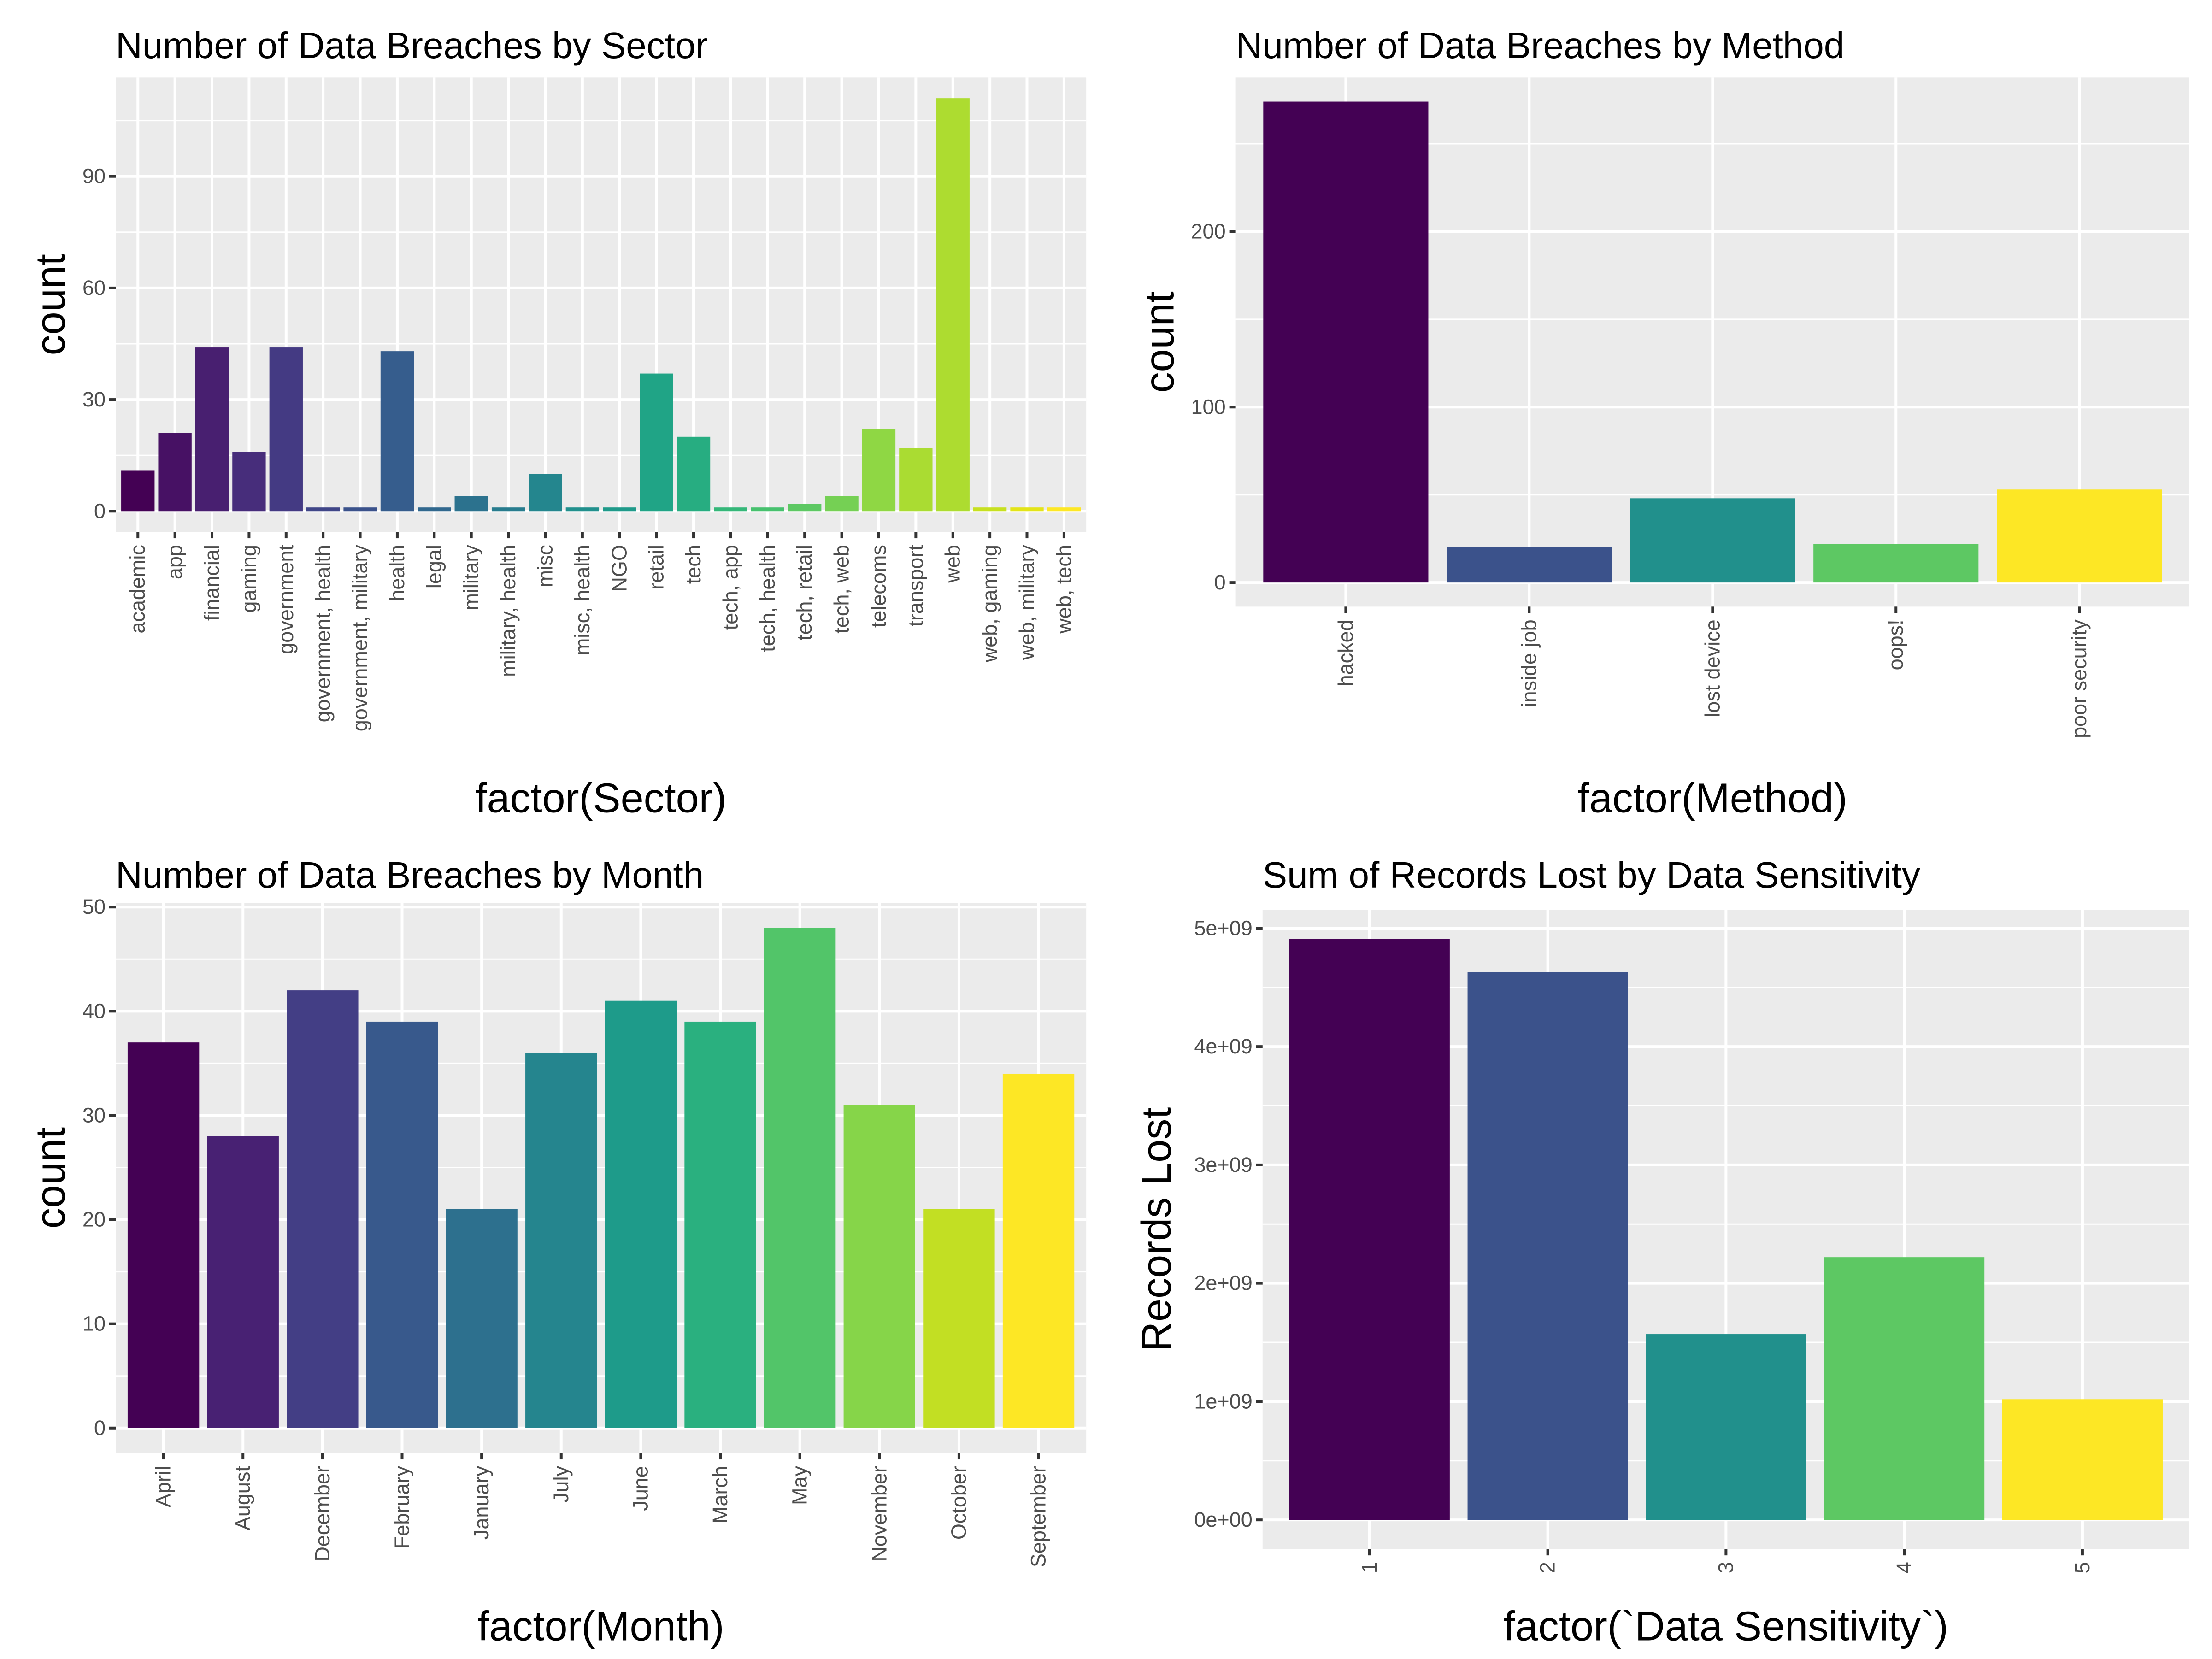  Describe the element at coordinates (322, 1514) in the screenshot. I see `x-tick-label: December` at that location.